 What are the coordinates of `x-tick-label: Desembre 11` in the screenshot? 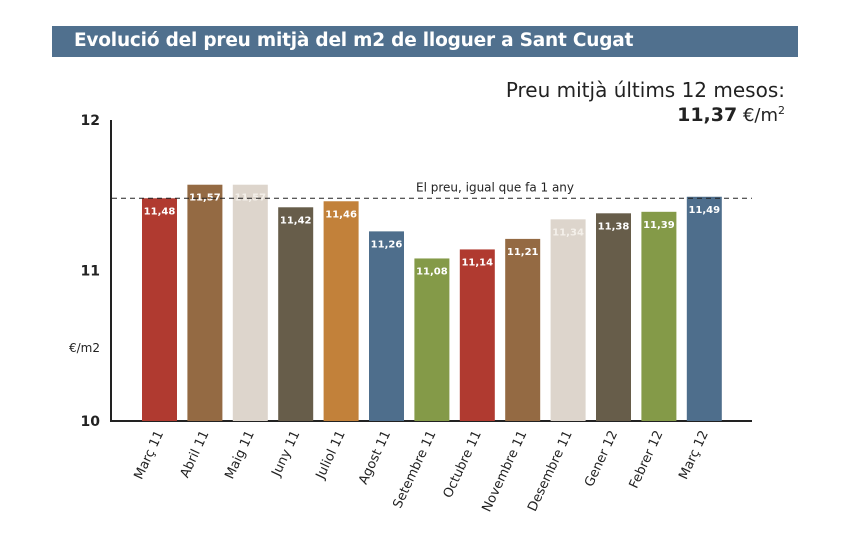 It's located at (550, 471).